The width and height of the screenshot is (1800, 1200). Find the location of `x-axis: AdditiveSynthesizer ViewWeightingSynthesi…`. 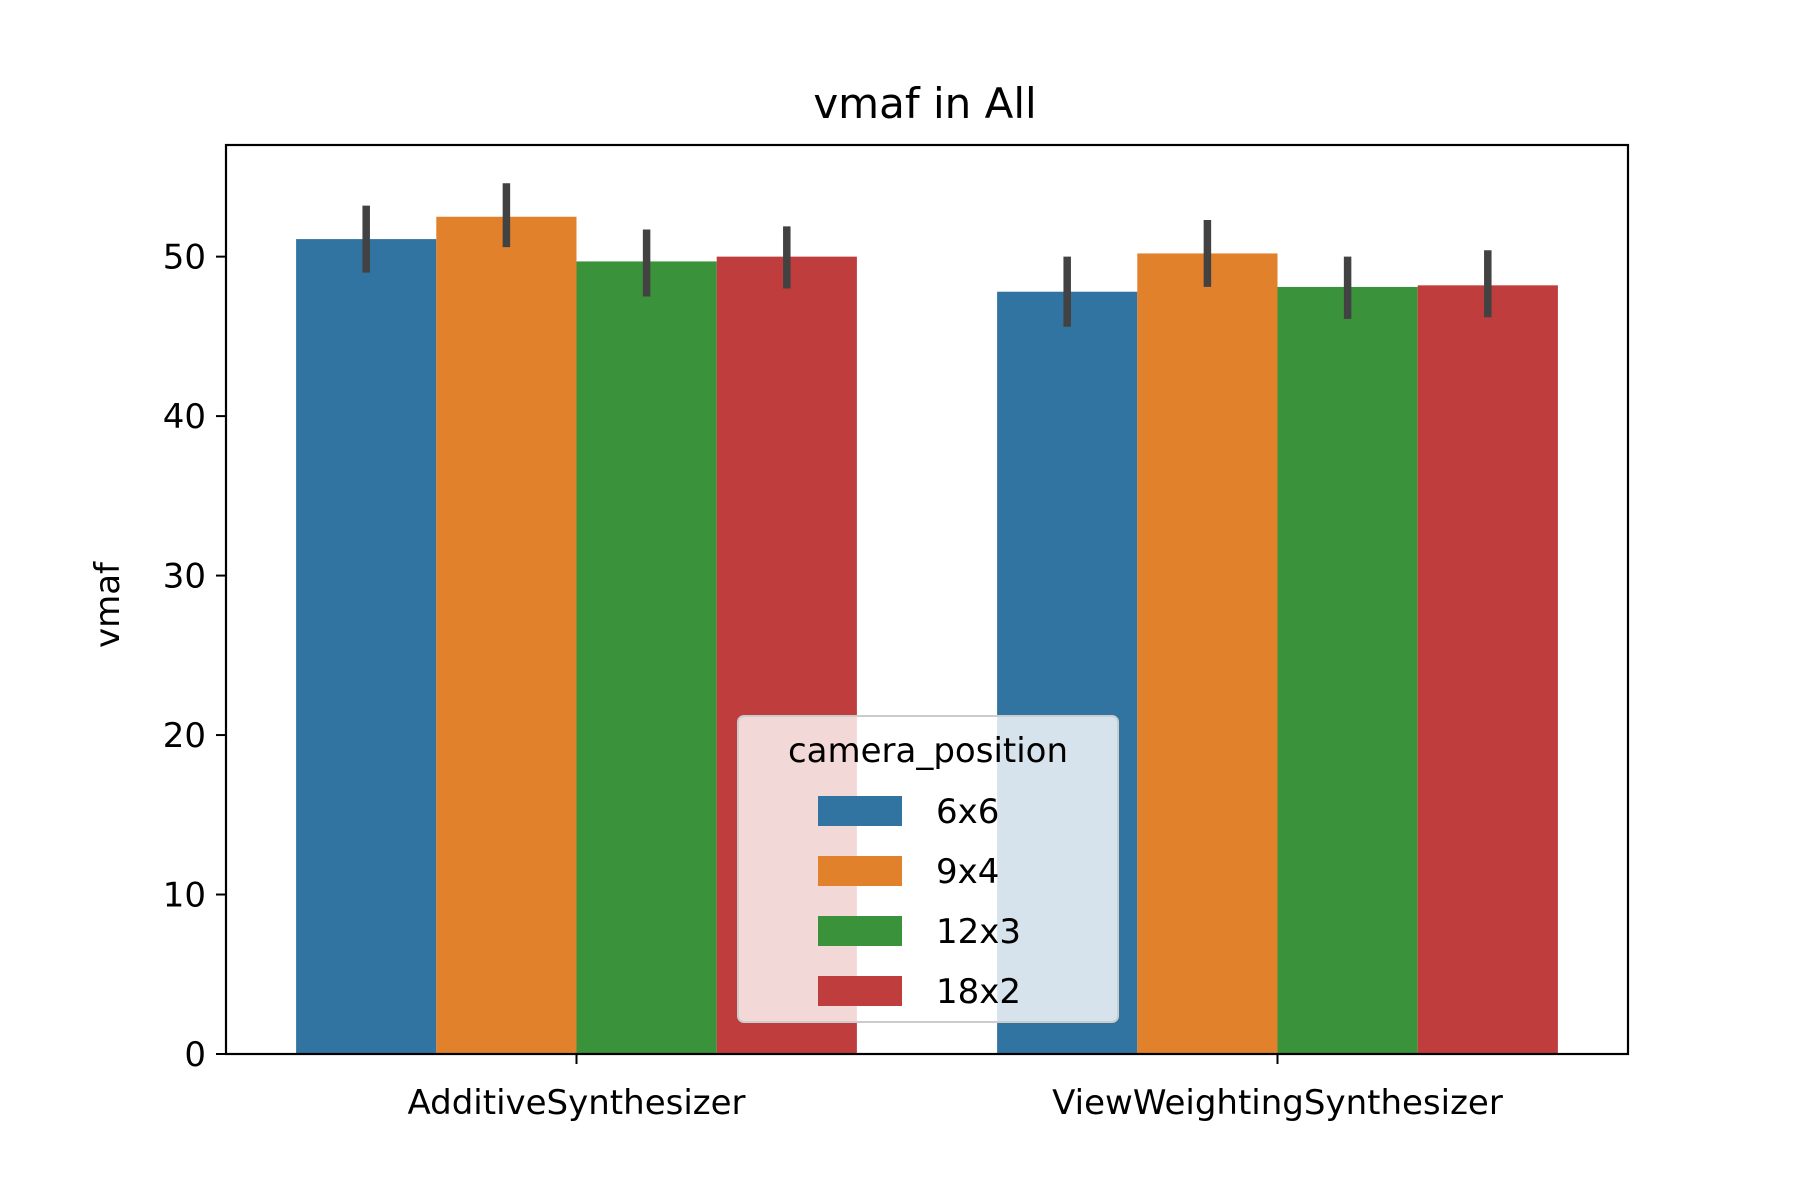

x-axis: AdditiveSynthesizer ViewWeightingSynthesi… is located at coordinates (955, 1088).